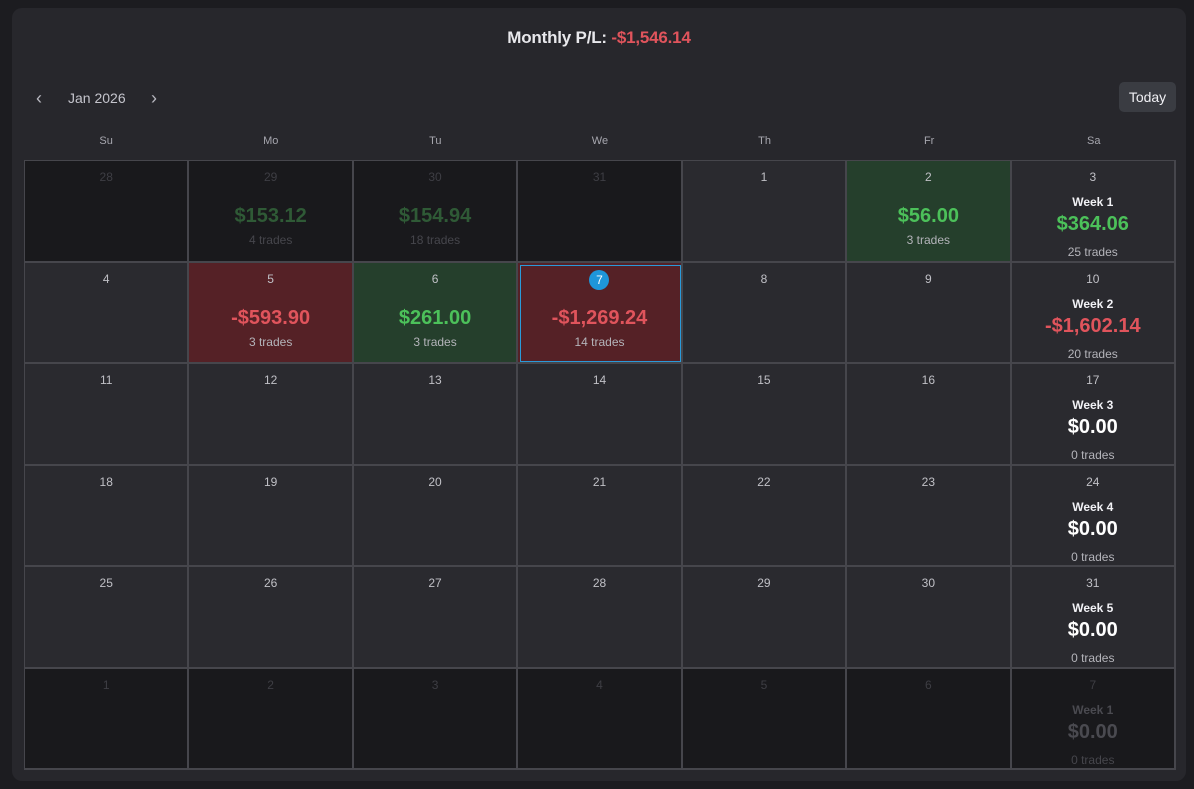 The height and width of the screenshot is (789, 1194). What do you see at coordinates (1093, 415) in the screenshot?
I see `week-summary-cell: 17 Week 3 $0.00 0 trades` at bounding box center [1093, 415].